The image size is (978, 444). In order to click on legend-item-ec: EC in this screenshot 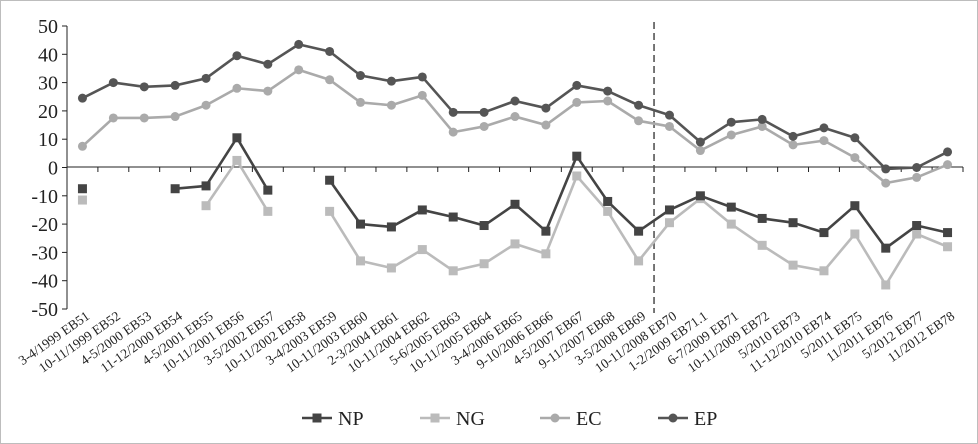, I will do `click(571, 419)`.